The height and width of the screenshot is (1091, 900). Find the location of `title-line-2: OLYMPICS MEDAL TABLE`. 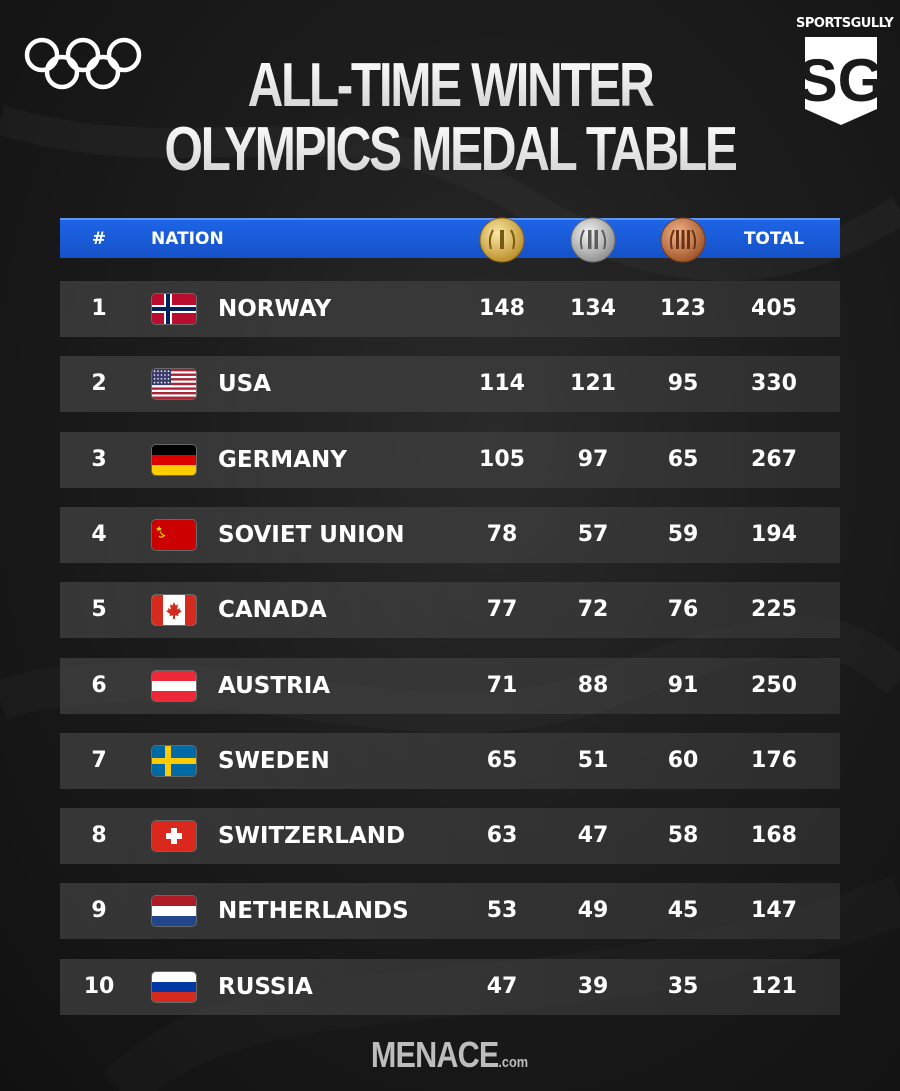

title-line-2: OLYMPICS MEDAL TABLE is located at coordinates (450, 150).